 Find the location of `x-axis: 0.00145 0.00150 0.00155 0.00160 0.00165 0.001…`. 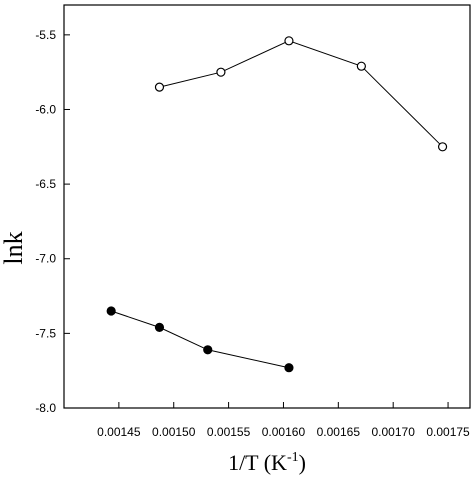

x-axis: 0.00145 0.00150 0.00155 0.00160 0.00165 0.001… is located at coordinates (283, 420).